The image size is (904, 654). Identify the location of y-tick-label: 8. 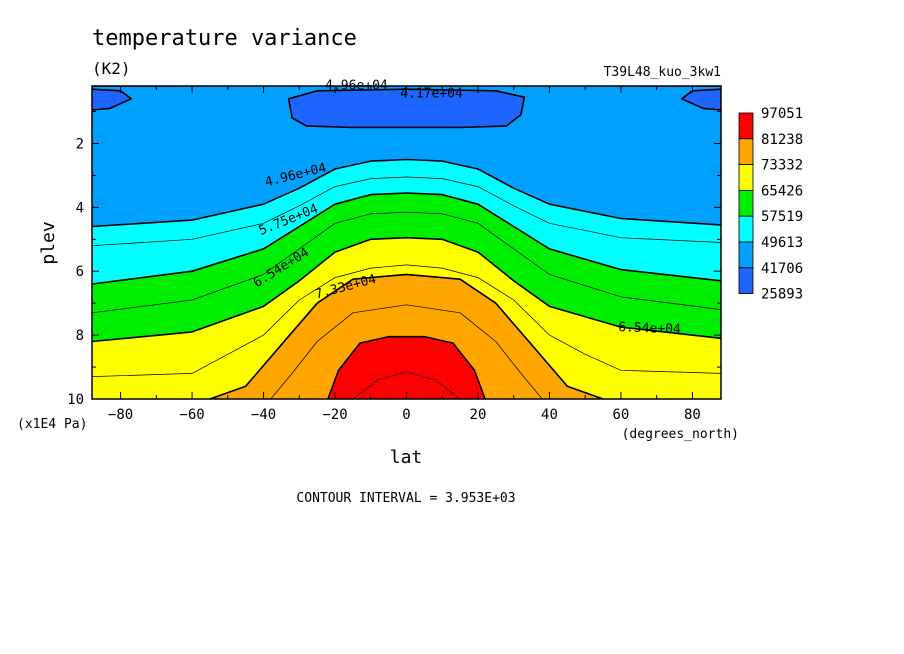
(80, 336).